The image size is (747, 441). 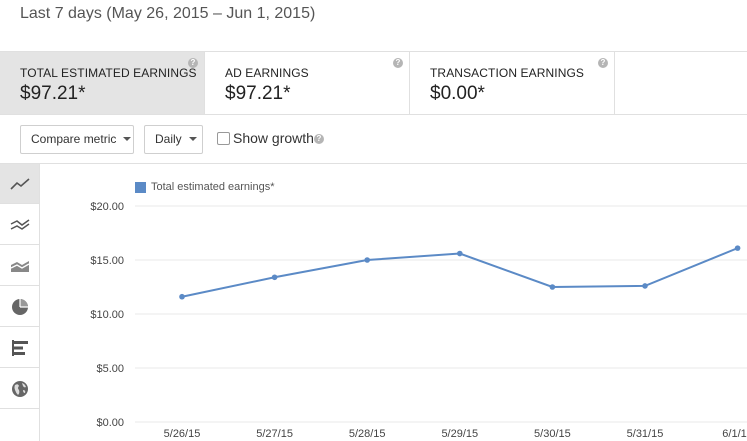 What do you see at coordinates (108, 73) in the screenshot?
I see `metric-label: TOTAL ESTIMATED EARNINGS` at bounding box center [108, 73].